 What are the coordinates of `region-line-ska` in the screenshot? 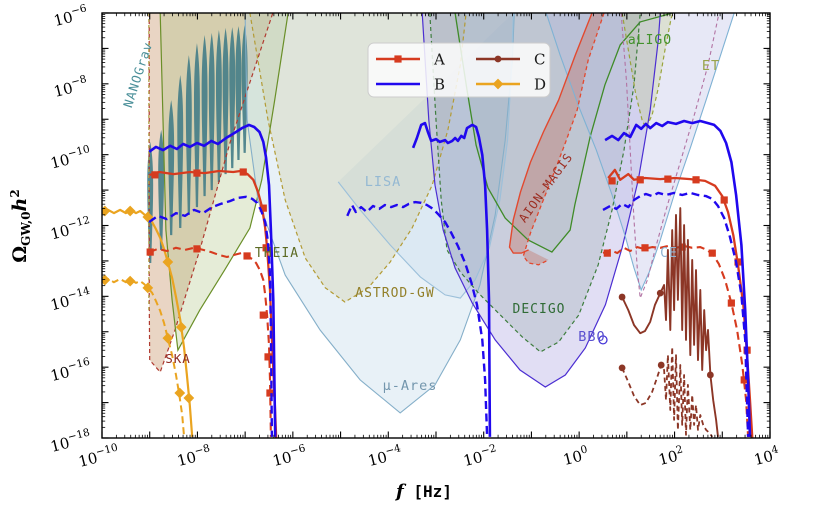 It's located at (211, 193).